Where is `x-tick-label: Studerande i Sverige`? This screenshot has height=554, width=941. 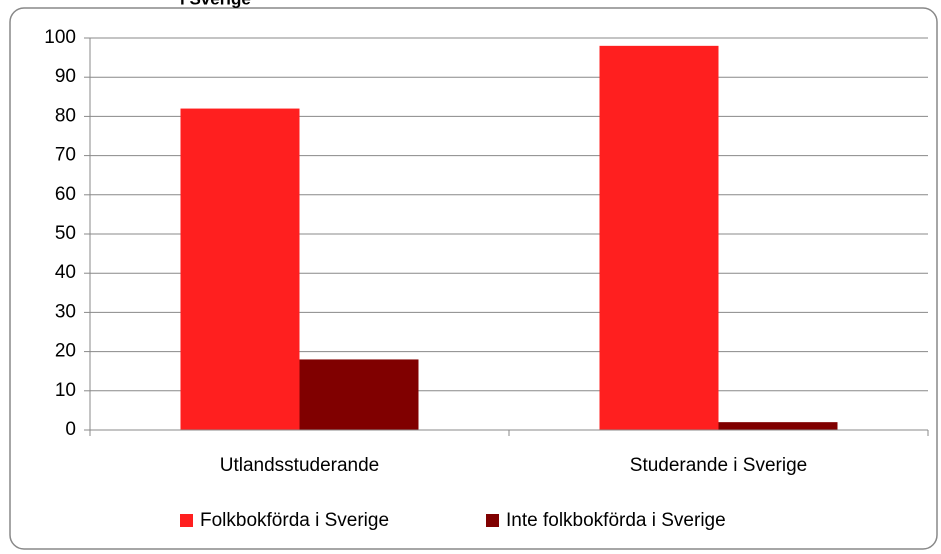
x-tick-label: Studerande i Sverige is located at coordinates (718, 465).